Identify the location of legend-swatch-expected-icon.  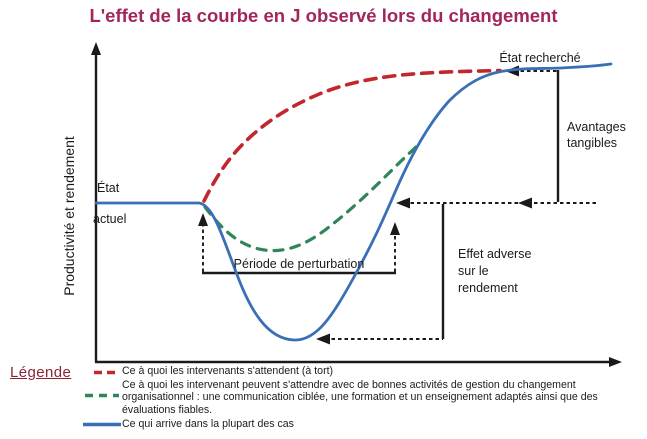
(107, 372).